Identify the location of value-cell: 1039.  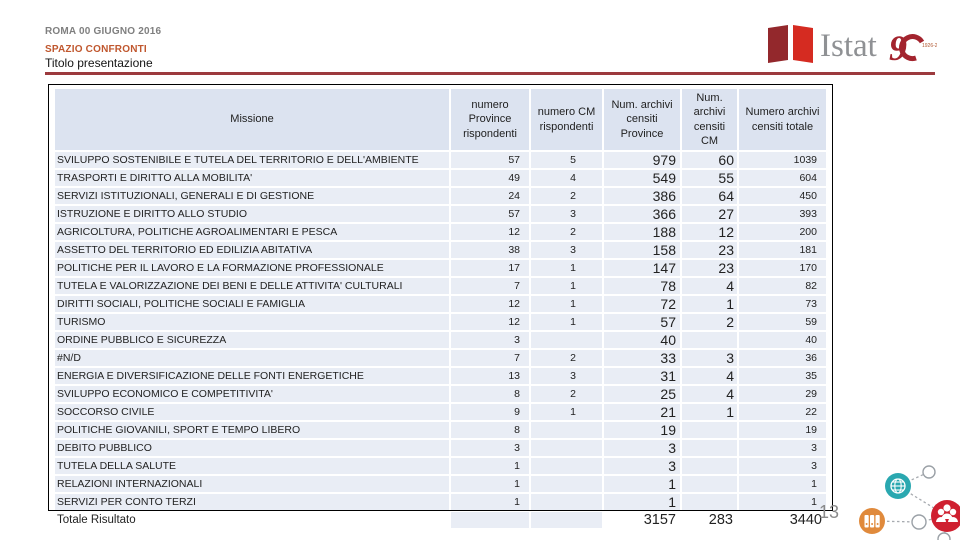
(782, 160).